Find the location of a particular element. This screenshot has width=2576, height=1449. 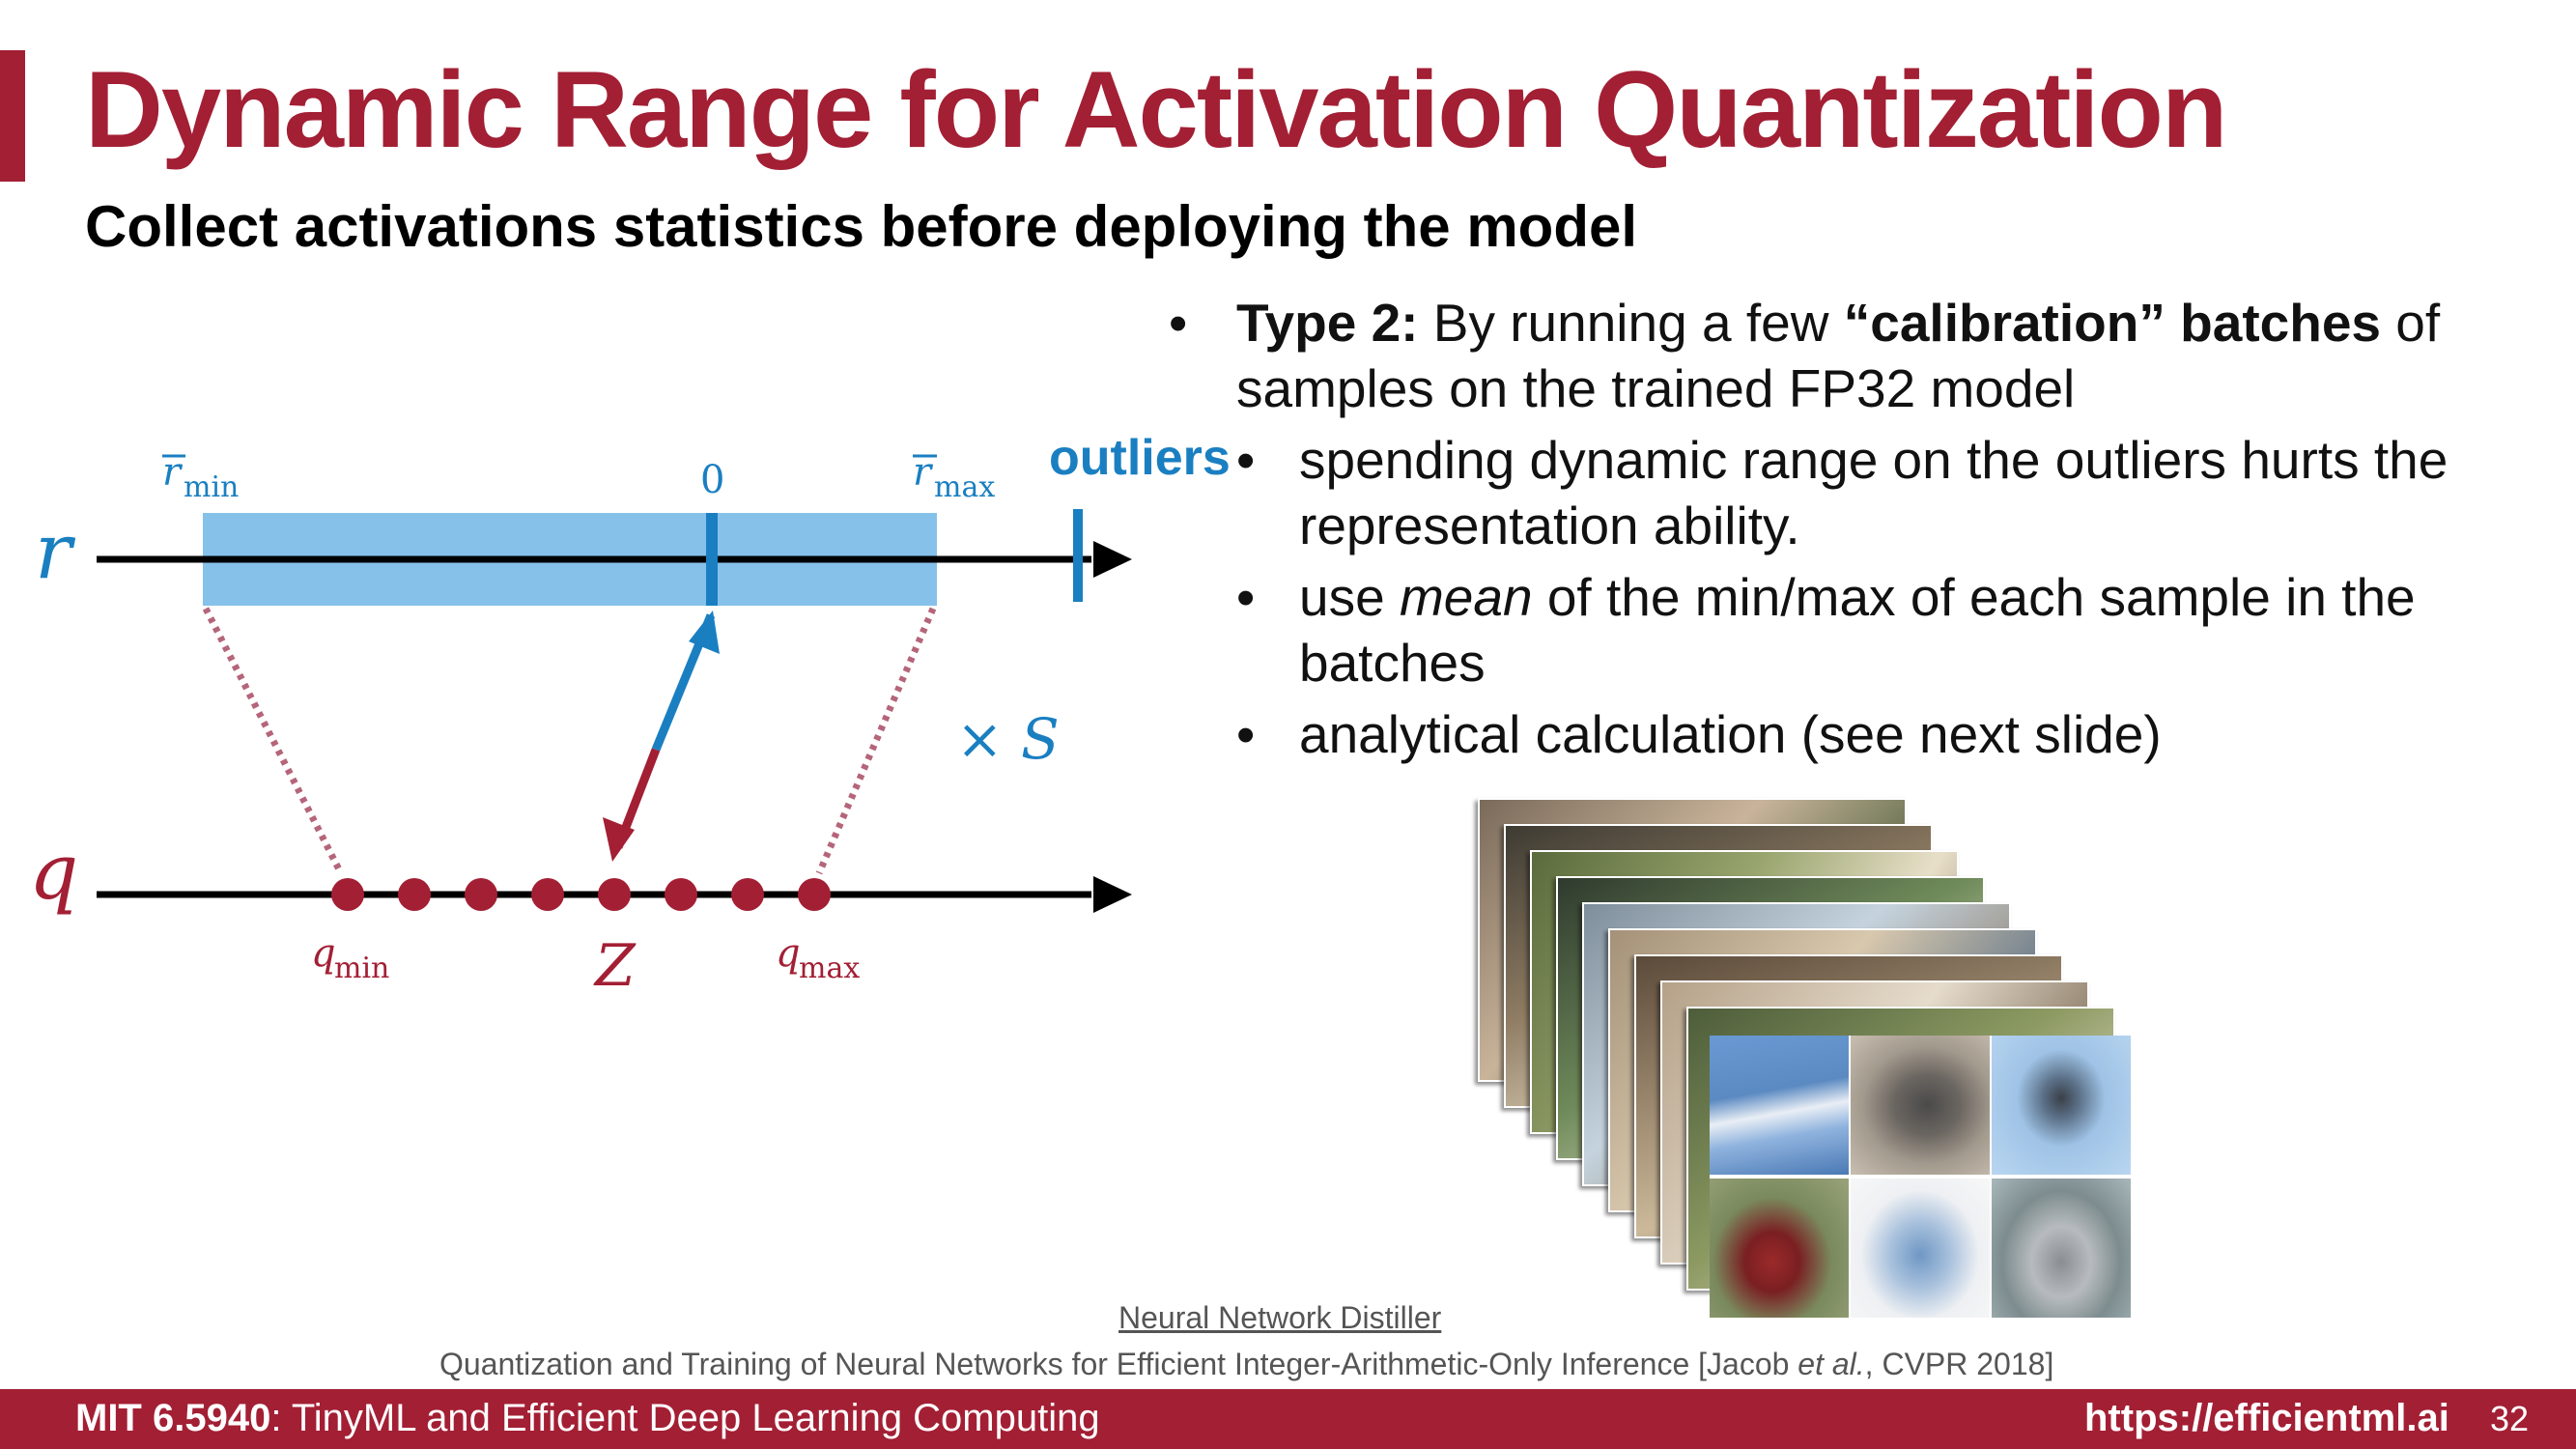

title-accent-bar is located at coordinates (12, 116).